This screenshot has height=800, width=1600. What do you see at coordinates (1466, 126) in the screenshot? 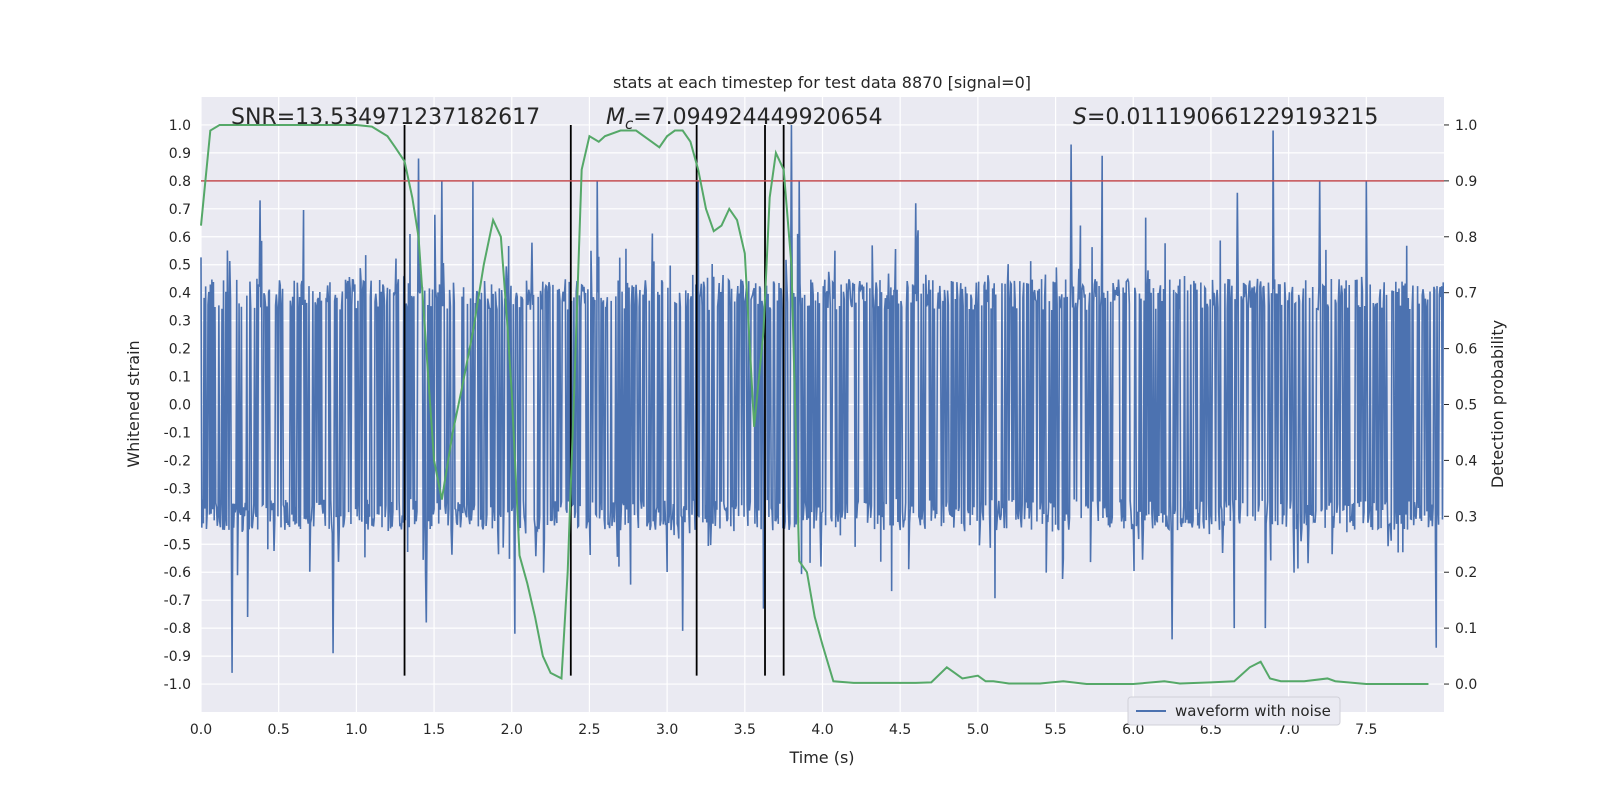
I see `y-right-tick-label: 1.0` at bounding box center [1466, 126].